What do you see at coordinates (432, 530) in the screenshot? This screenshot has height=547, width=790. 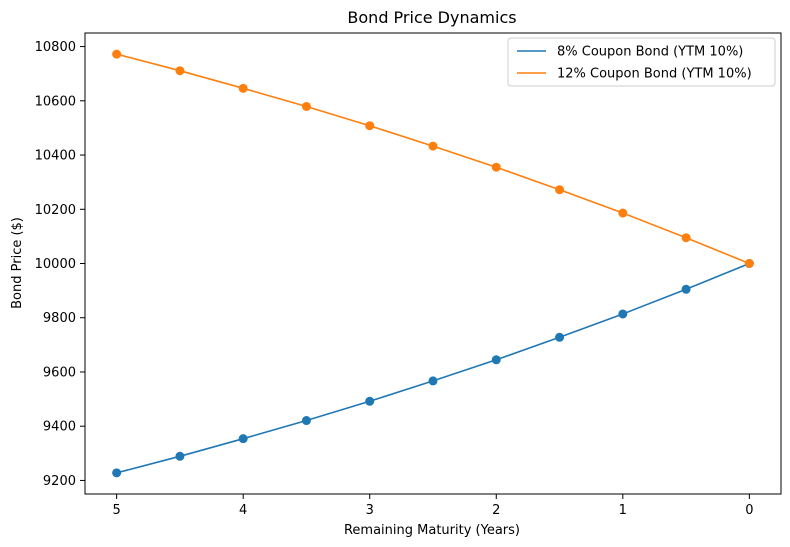 I see `x-axis-label: Remaining Maturity (Years)` at bounding box center [432, 530].